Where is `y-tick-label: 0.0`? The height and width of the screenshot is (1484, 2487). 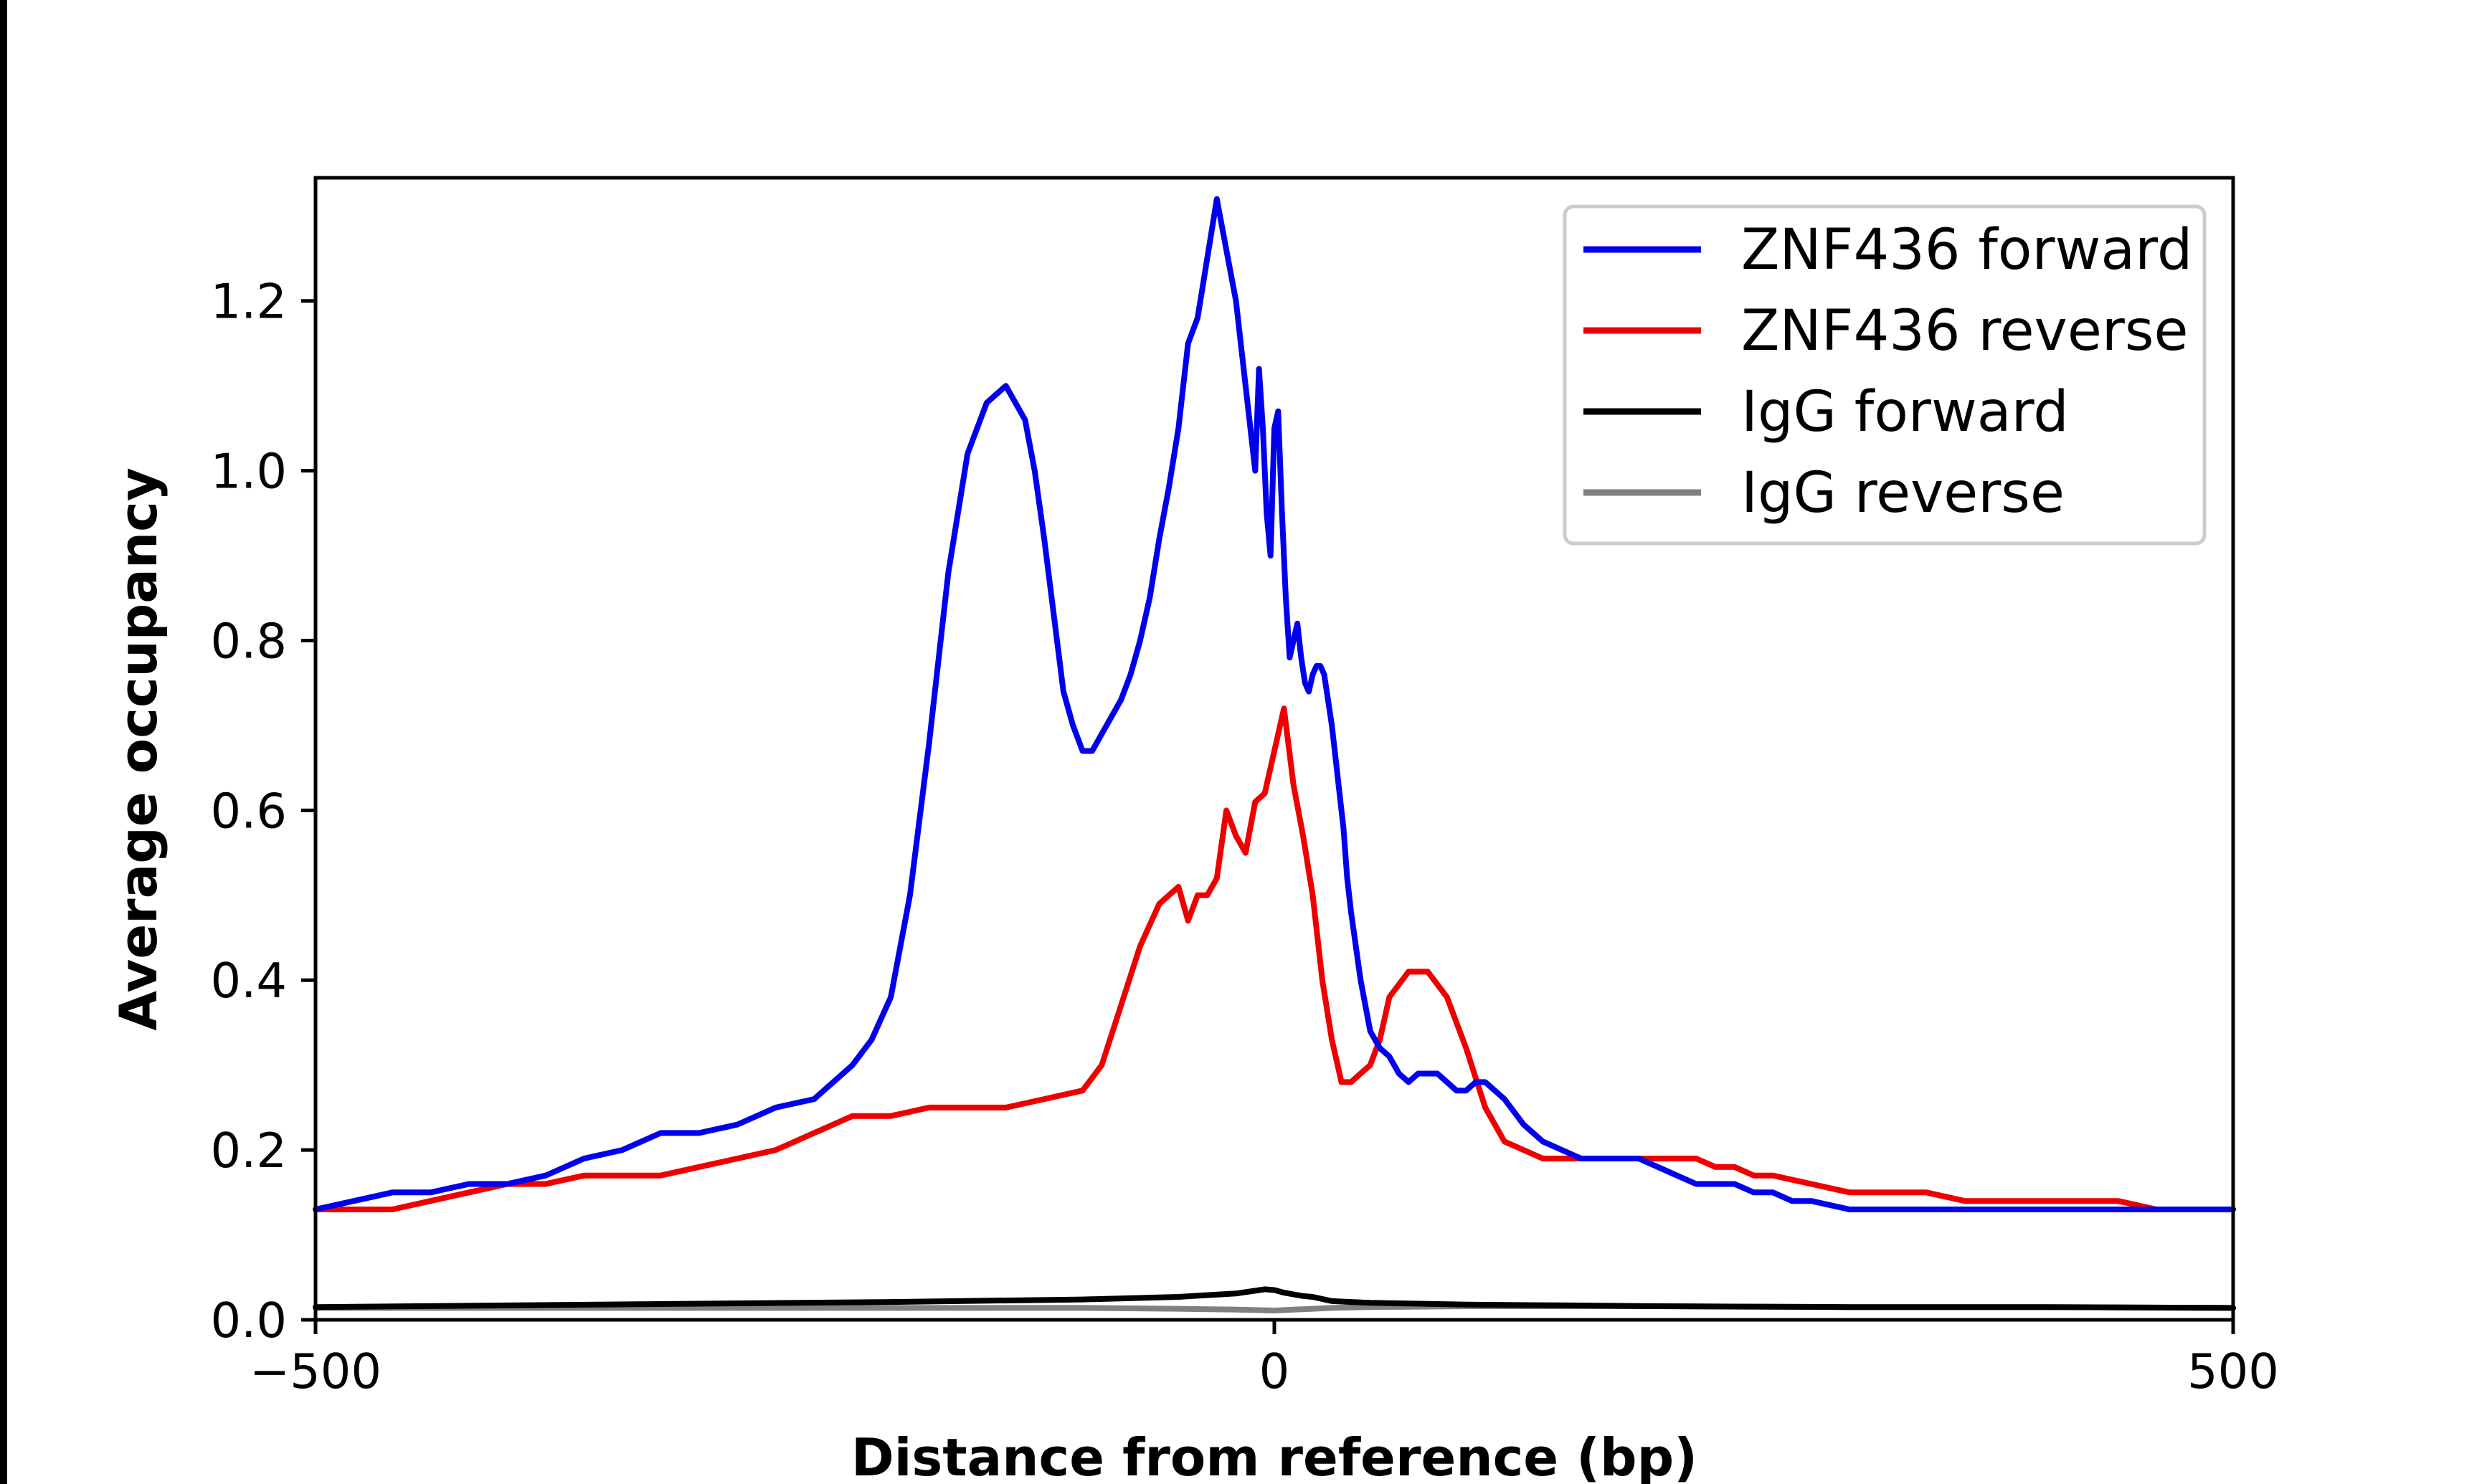
y-tick-label: 0.0 is located at coordinates (249, 1321).